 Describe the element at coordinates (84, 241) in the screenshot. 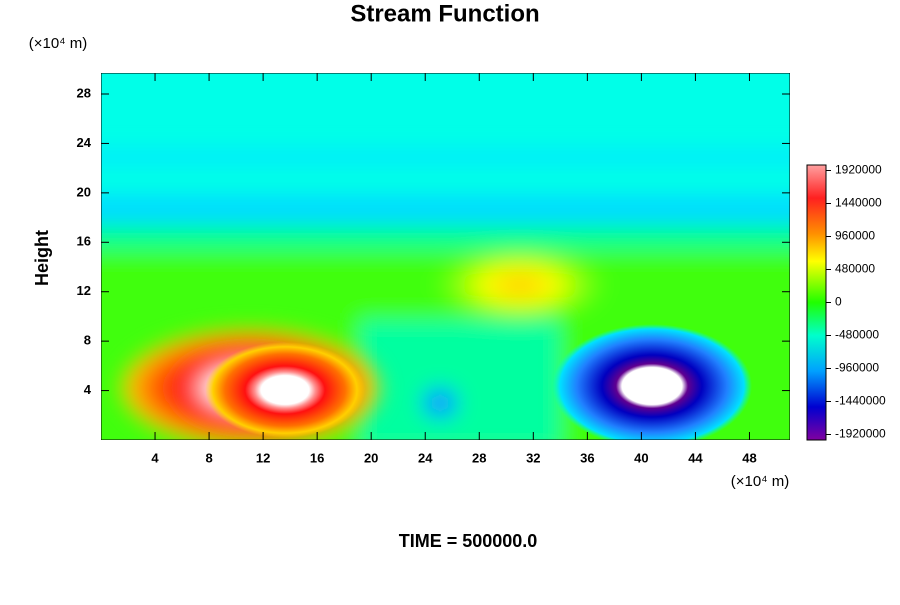

I see `y-tick-label: 16` at that location.